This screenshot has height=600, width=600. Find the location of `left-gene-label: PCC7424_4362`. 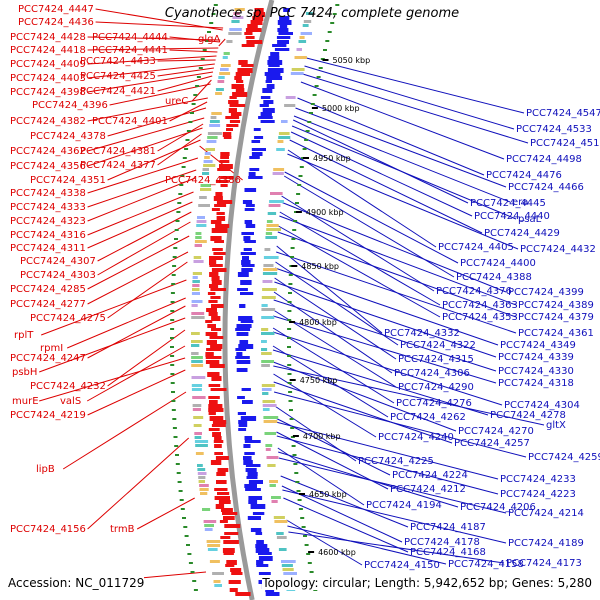

left-gene-label: PCC7424_4362 is located at coordinates (48, 151).